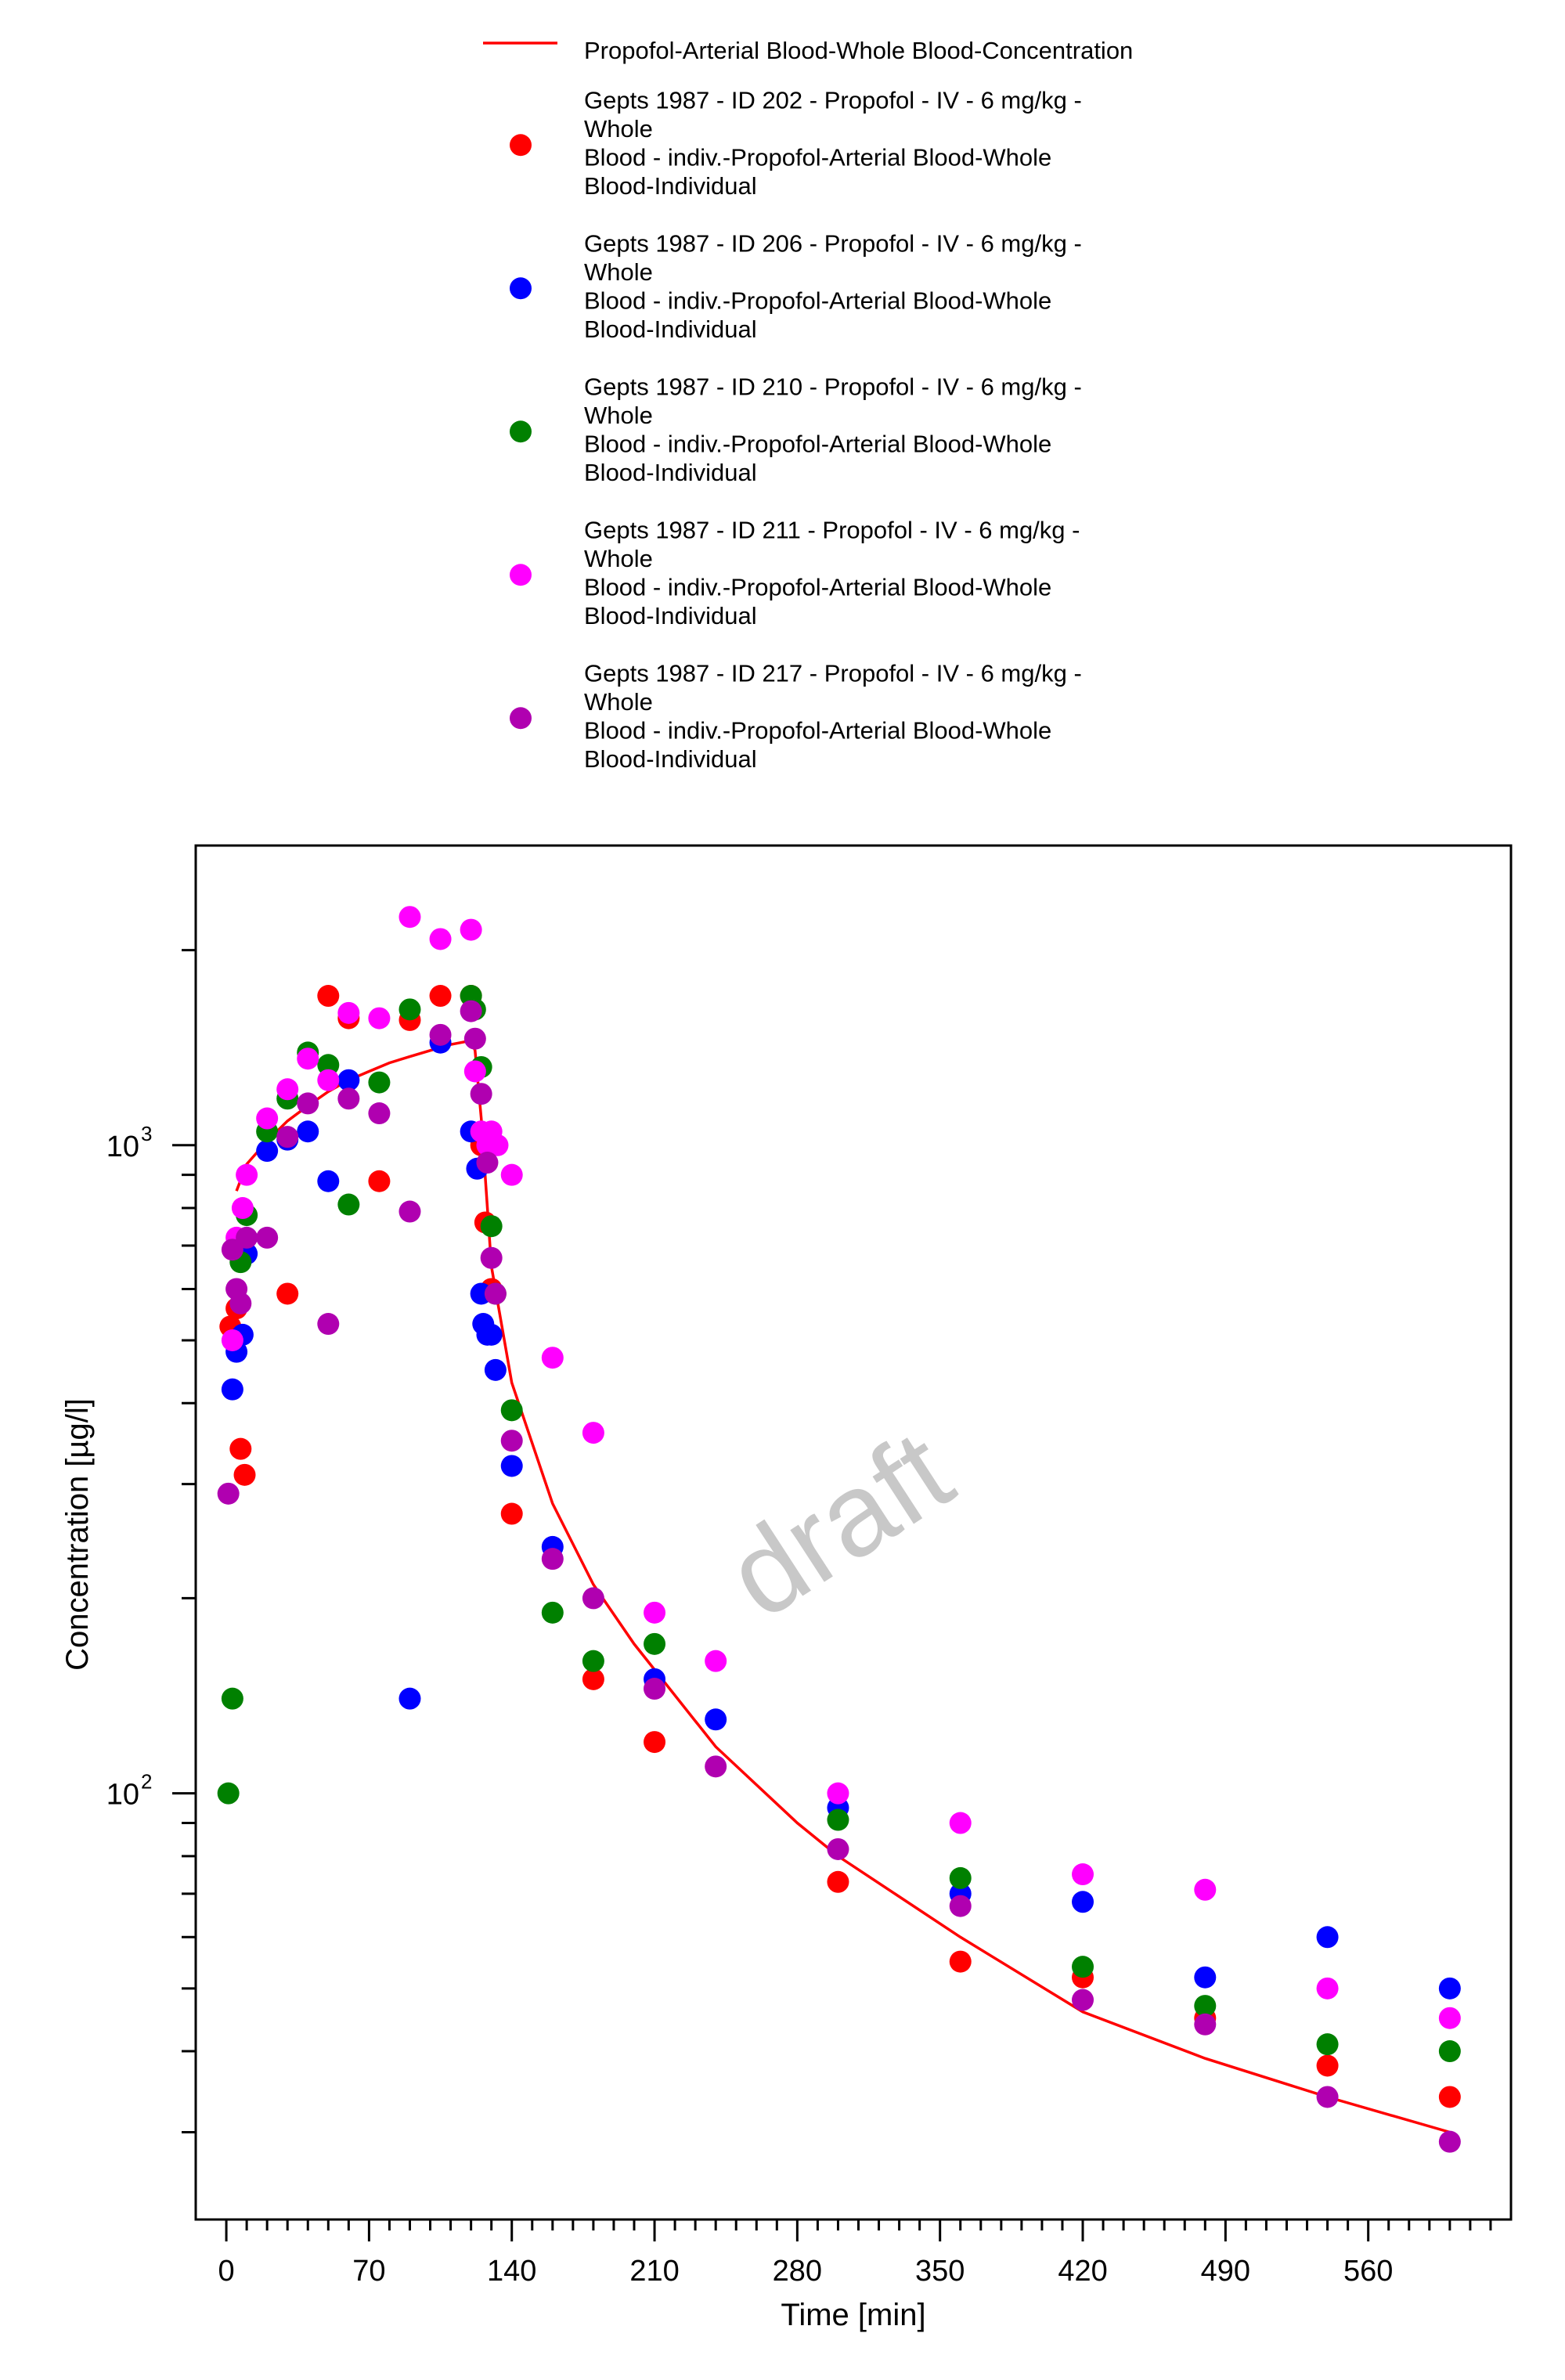 Image resolution: width=1565 pixels, height=2380 pixels. Describe the element at coordinates (654, 2271) in the screenshot. I see `x-tick-label: 210` at that location.